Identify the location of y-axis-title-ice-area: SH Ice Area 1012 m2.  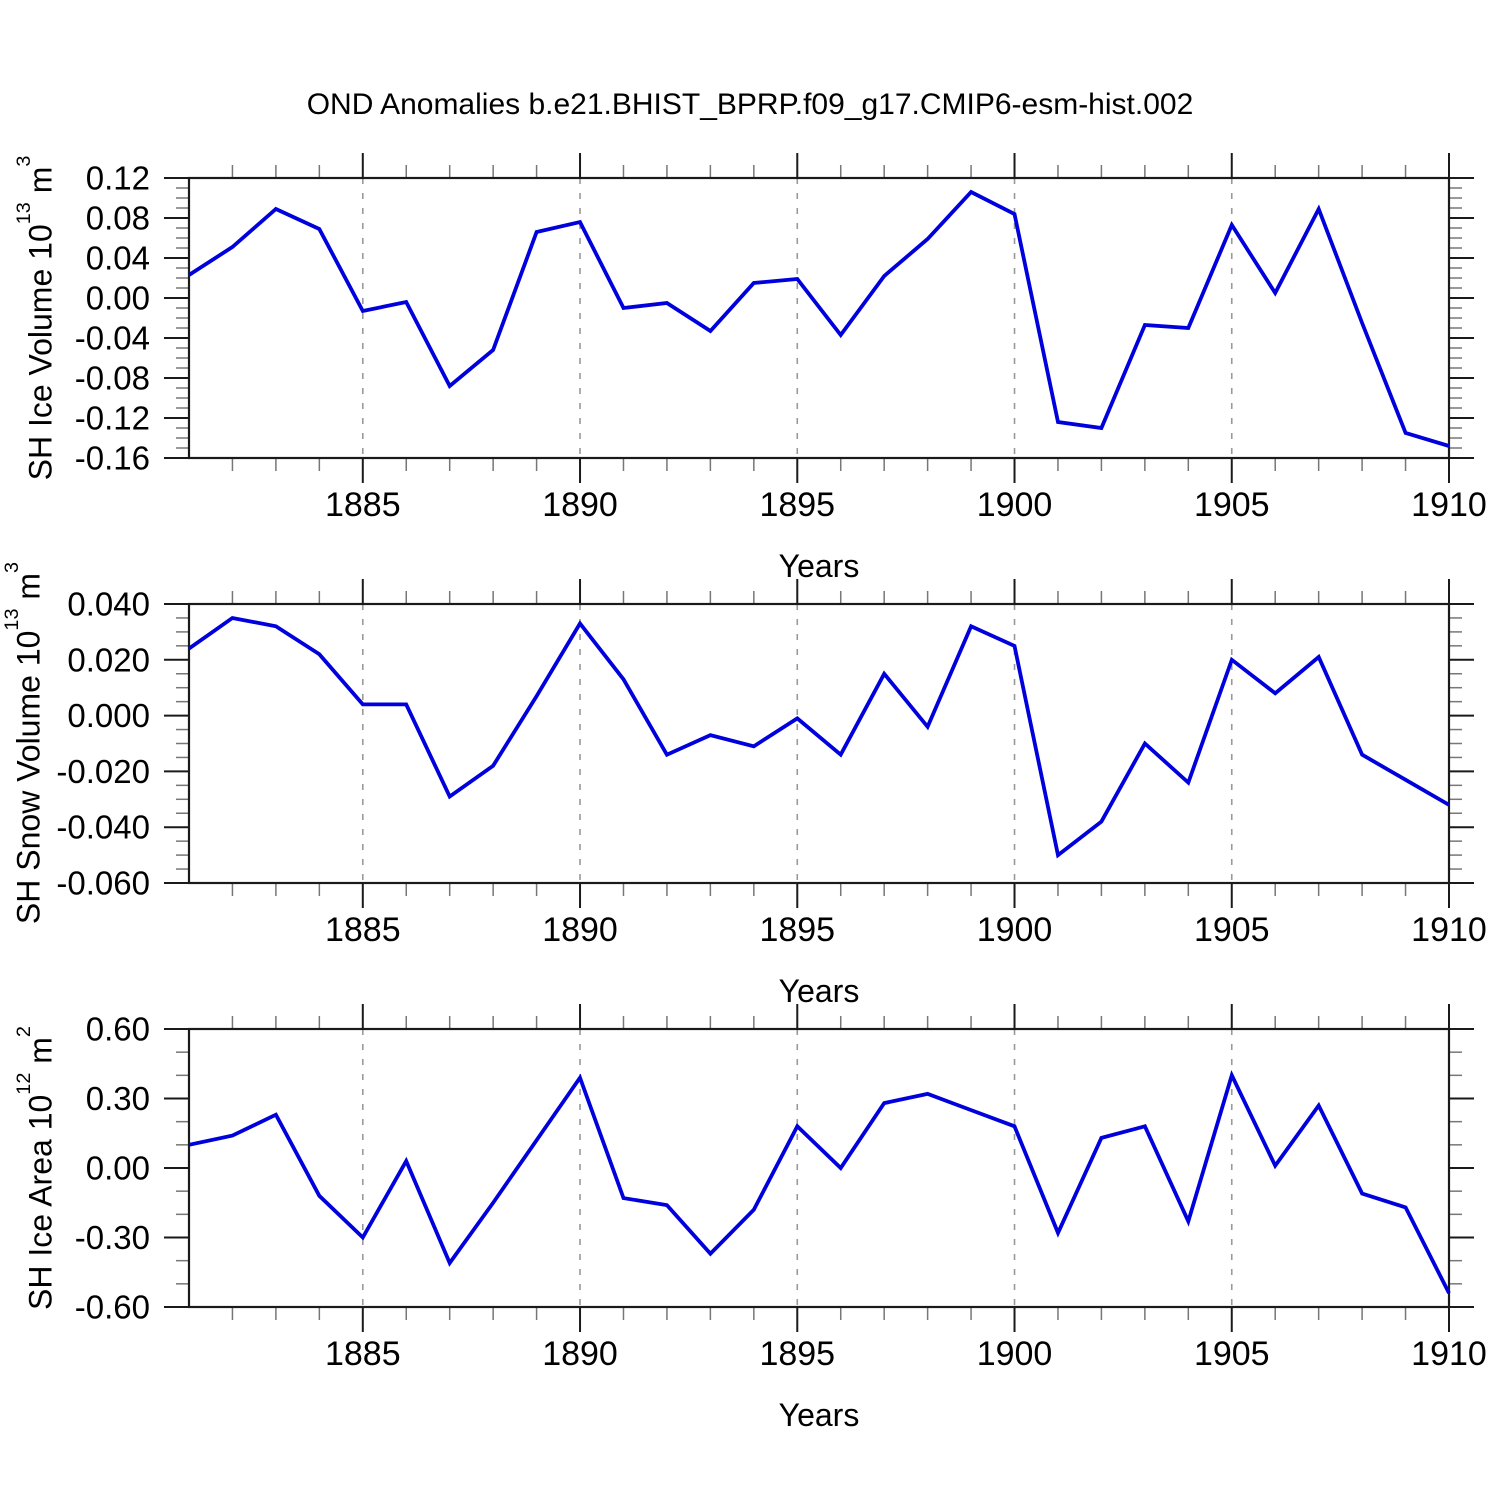
(36, 1168).